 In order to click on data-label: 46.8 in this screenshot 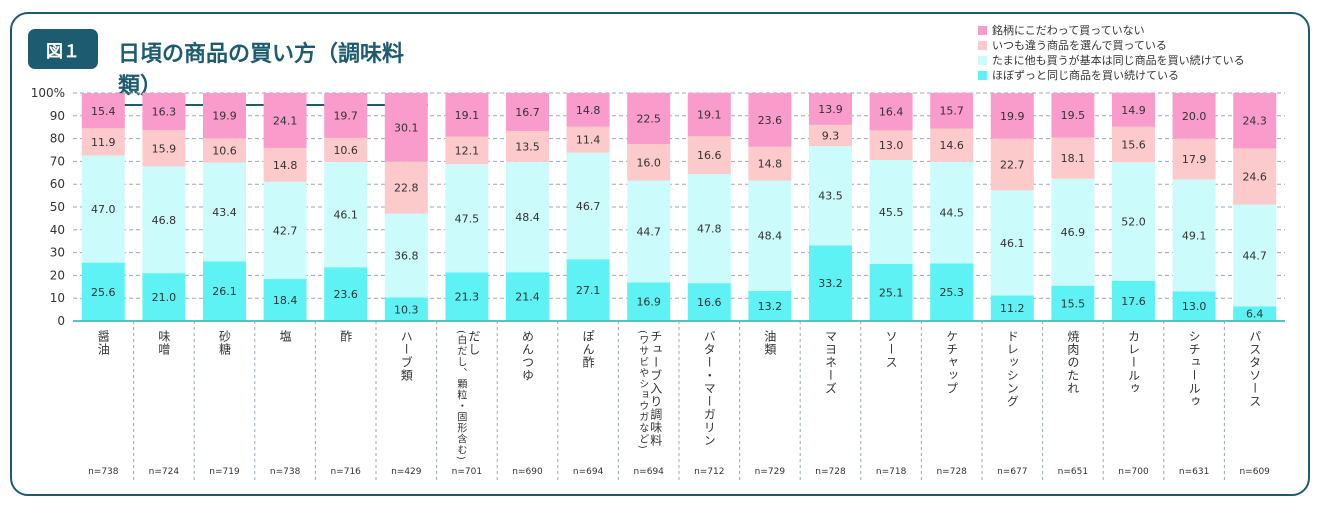, I will do `click(164, 220)`.